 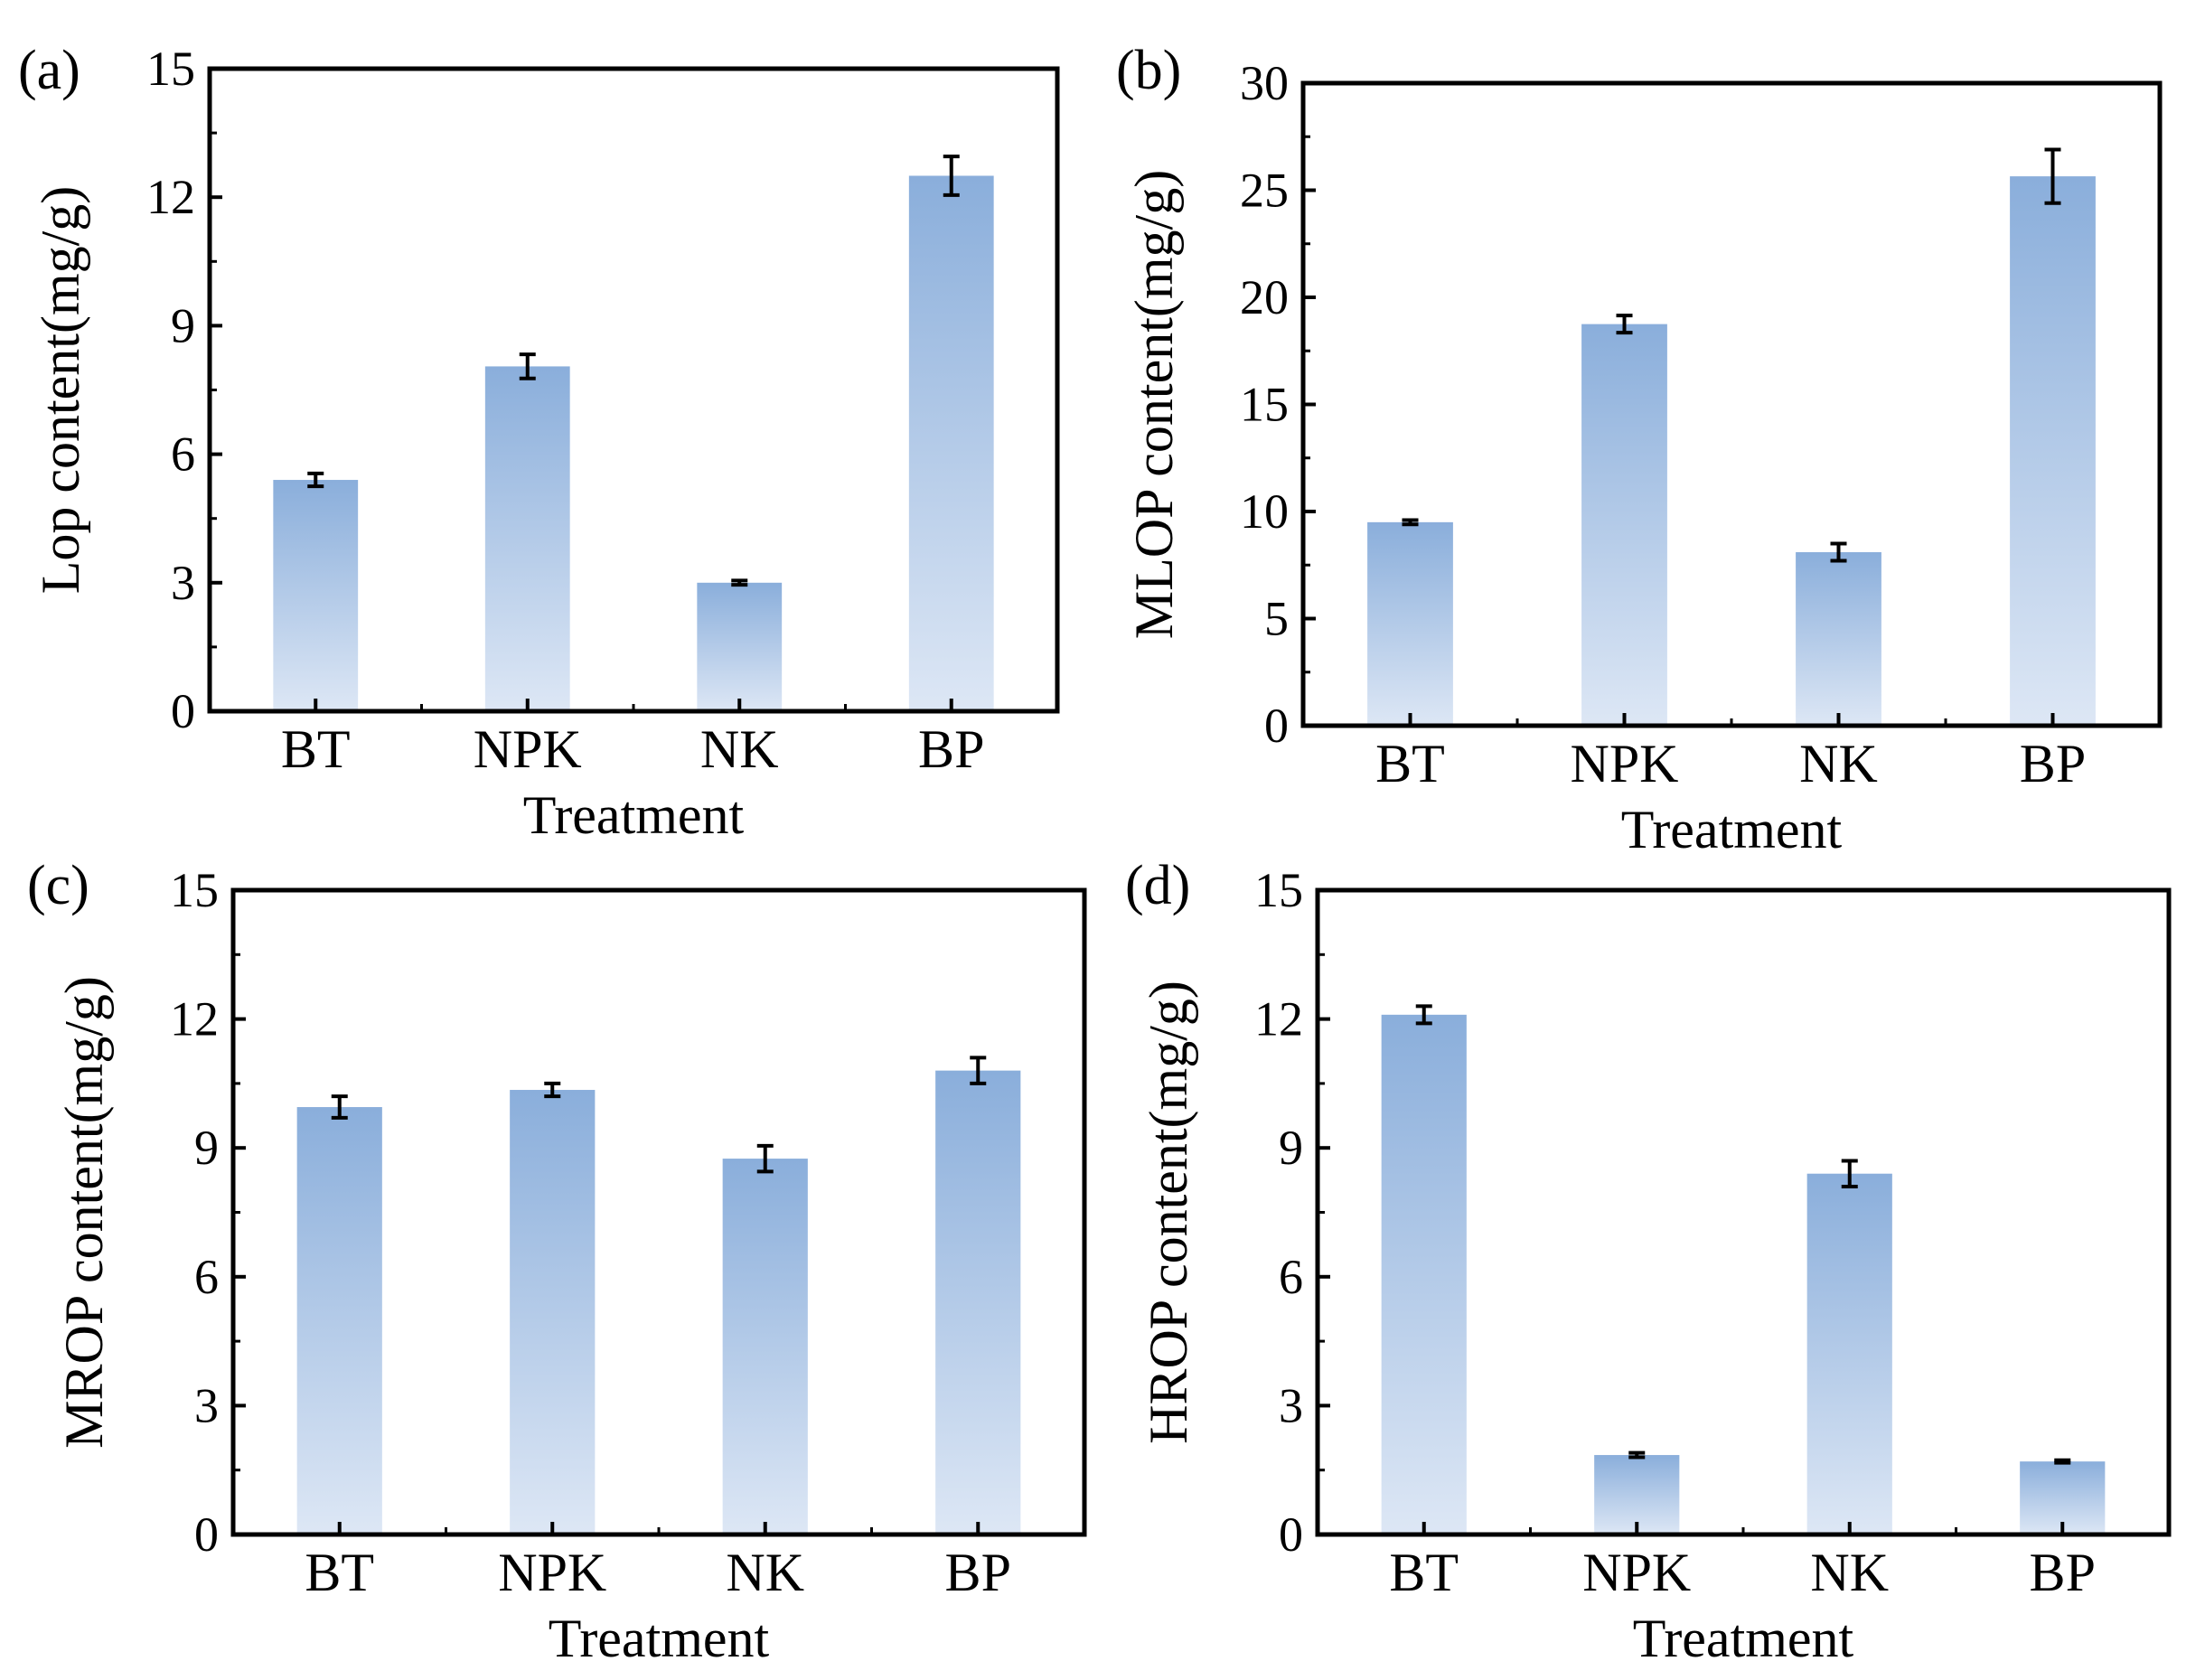 What do you see at coordinates (1157, 885) in the screenshot?
I see `panel-label: (d)` at bounding box center [1157, 885].